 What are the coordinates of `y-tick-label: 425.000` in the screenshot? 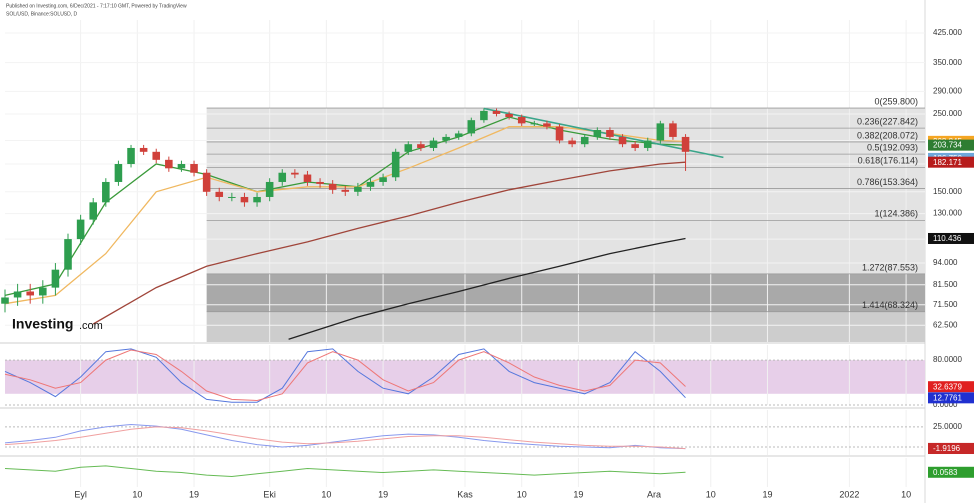 It's located at (947, 32).